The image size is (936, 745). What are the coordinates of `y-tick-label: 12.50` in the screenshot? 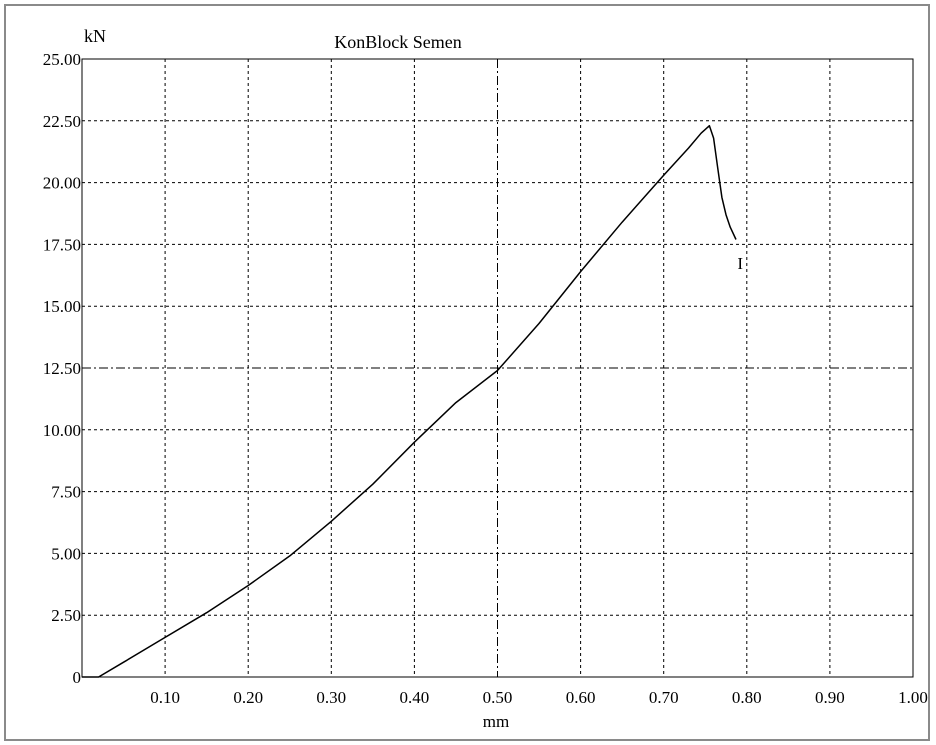 It's located at (62, 368).